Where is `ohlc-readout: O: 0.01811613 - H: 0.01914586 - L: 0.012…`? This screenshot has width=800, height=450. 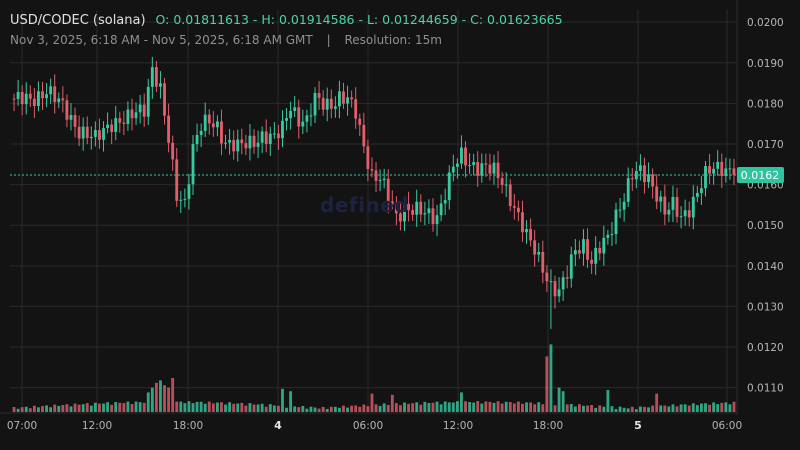 ohlc-readout: O: 0.01811613 - H: 0.01914586 - L: 0.012… is located at coordinates (359, 19).